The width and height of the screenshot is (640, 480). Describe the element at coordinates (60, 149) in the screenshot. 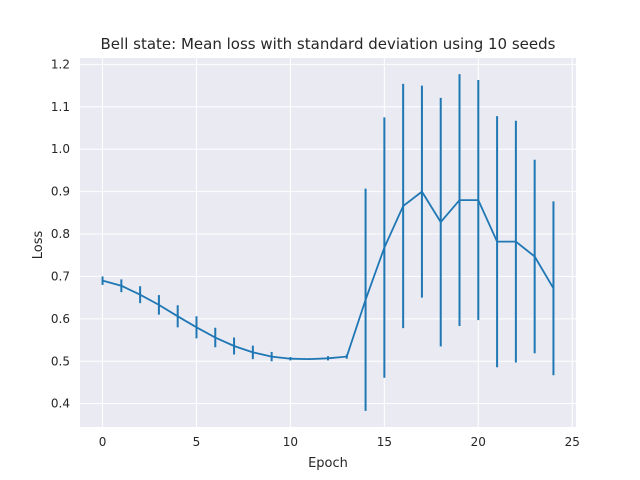

I see `y-tick-label: 1.0` at that location.